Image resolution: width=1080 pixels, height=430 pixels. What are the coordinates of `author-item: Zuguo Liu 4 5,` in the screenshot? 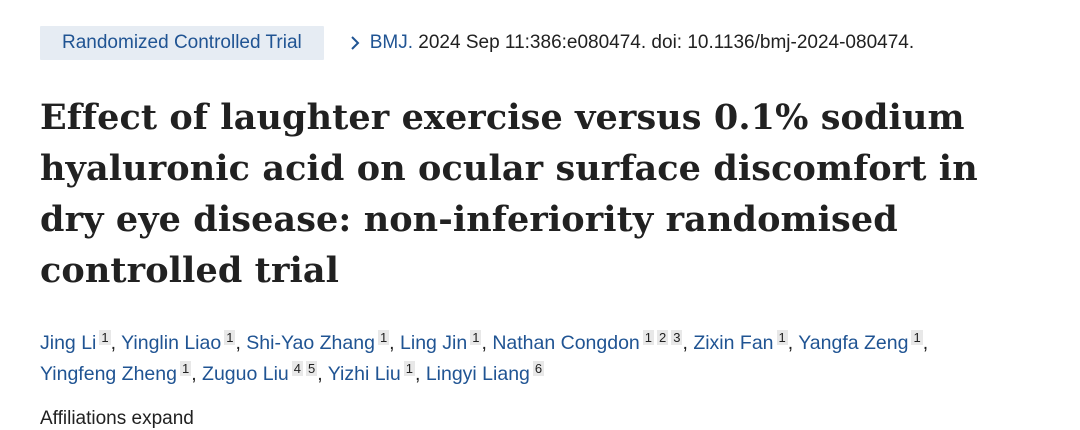 It's located at (262, 373).